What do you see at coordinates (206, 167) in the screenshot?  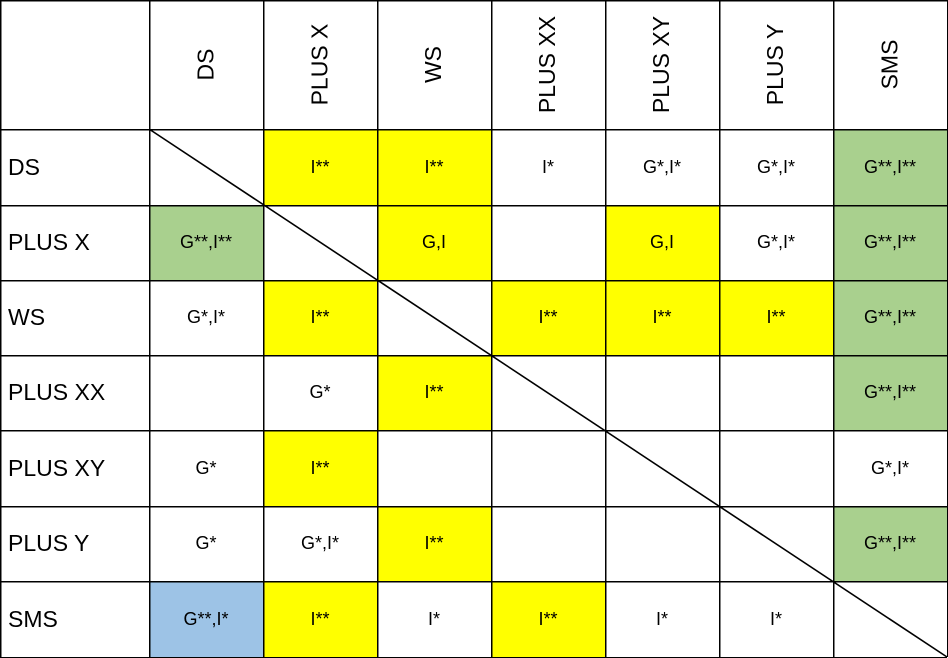 I see `cell-ds-vs-ds` at bounding box center [206, 167].